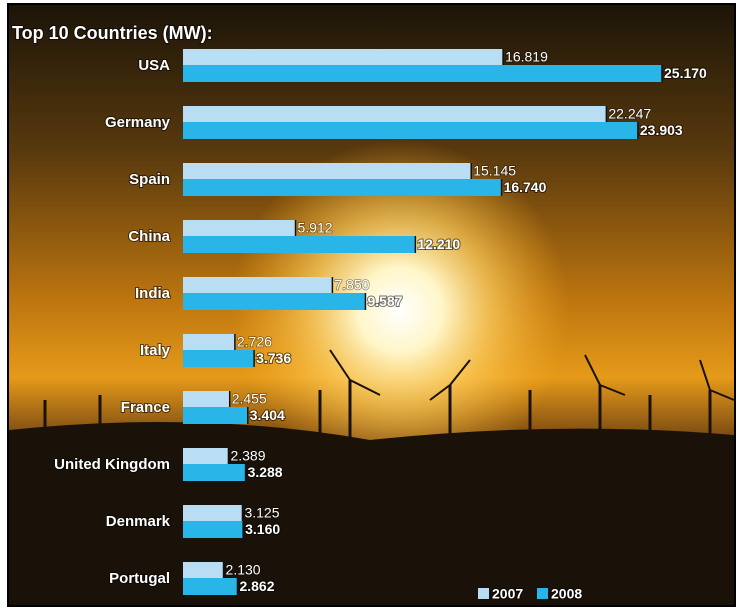  What do you see at coordinates (525, 187) in the screenshot?
I see `value-label: 16.740` at bounding box center [525, 187].